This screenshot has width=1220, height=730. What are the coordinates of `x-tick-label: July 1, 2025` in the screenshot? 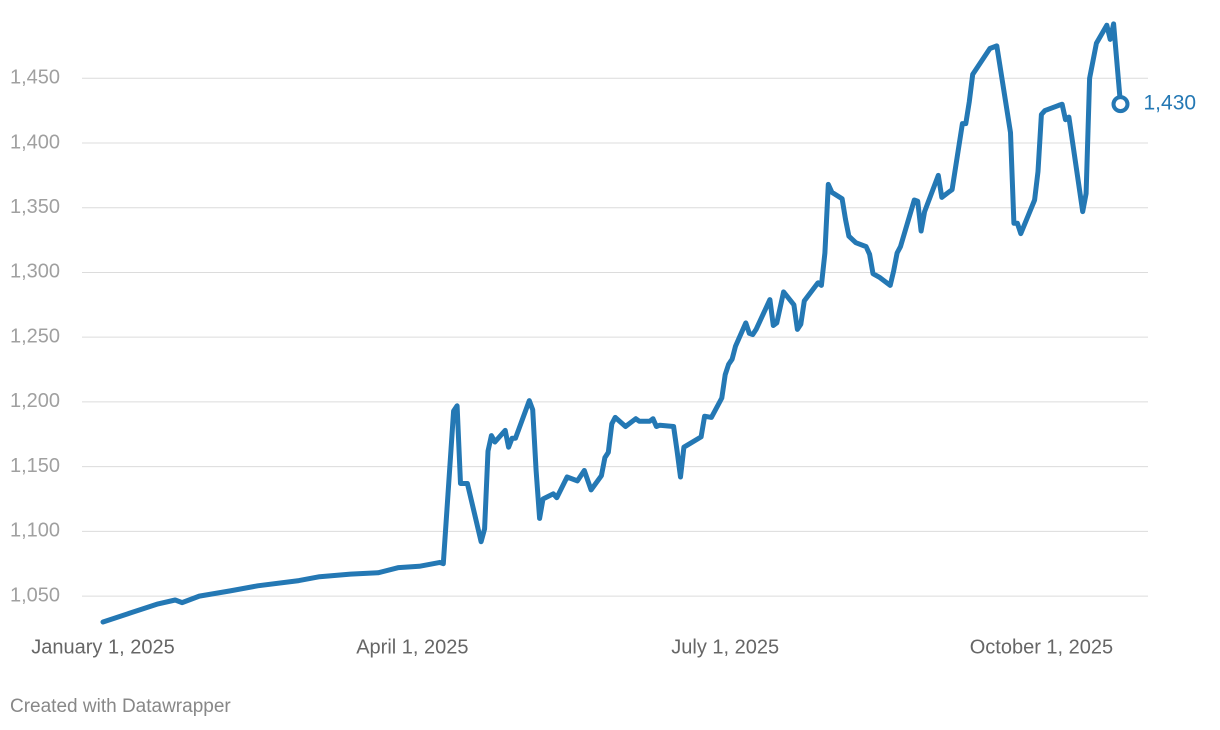 It's located at (725, 647).